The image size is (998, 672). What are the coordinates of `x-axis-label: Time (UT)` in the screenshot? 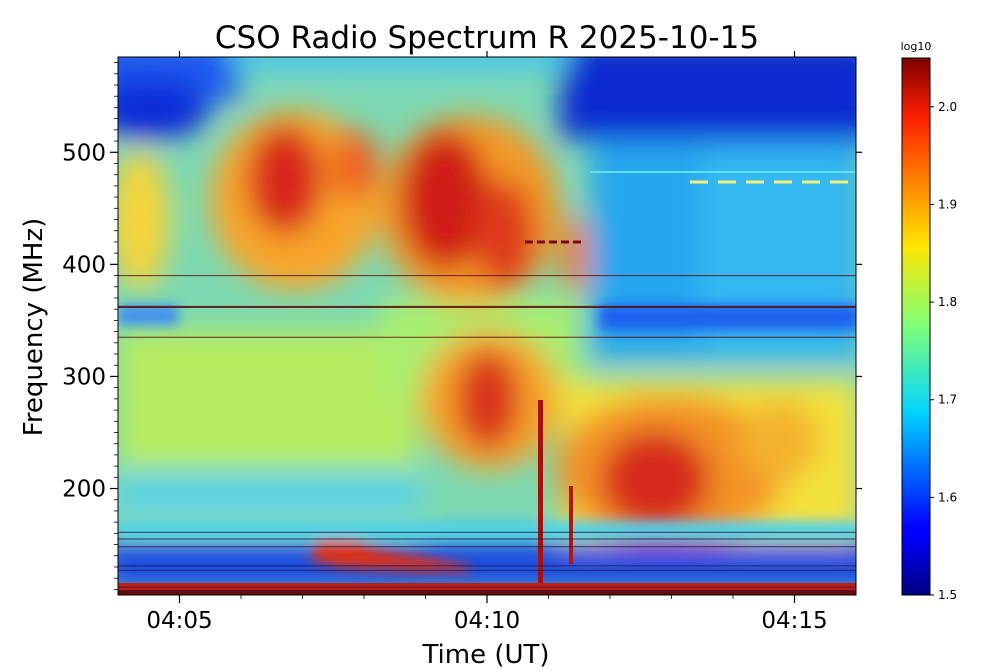 It's located at (485, 655).